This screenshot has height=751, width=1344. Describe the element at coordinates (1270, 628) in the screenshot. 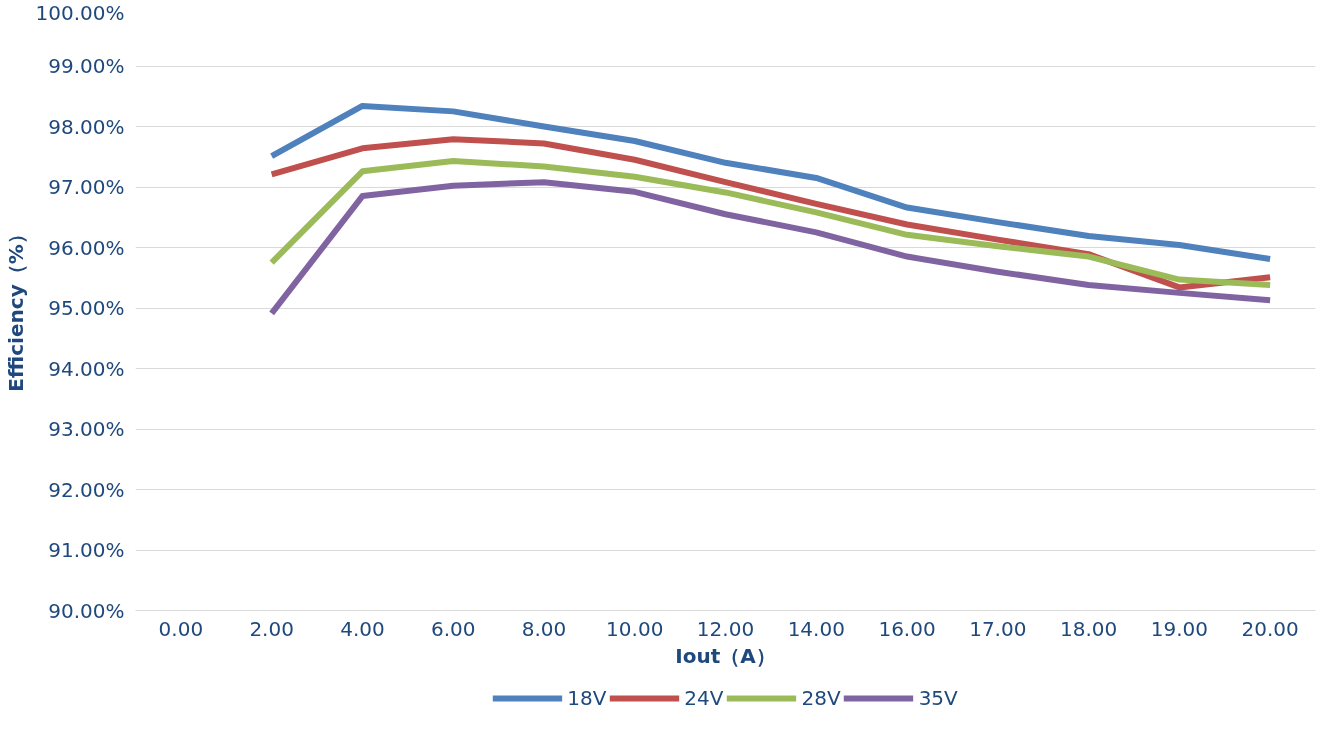

I see `x-tick-label: 20.00` at that location.